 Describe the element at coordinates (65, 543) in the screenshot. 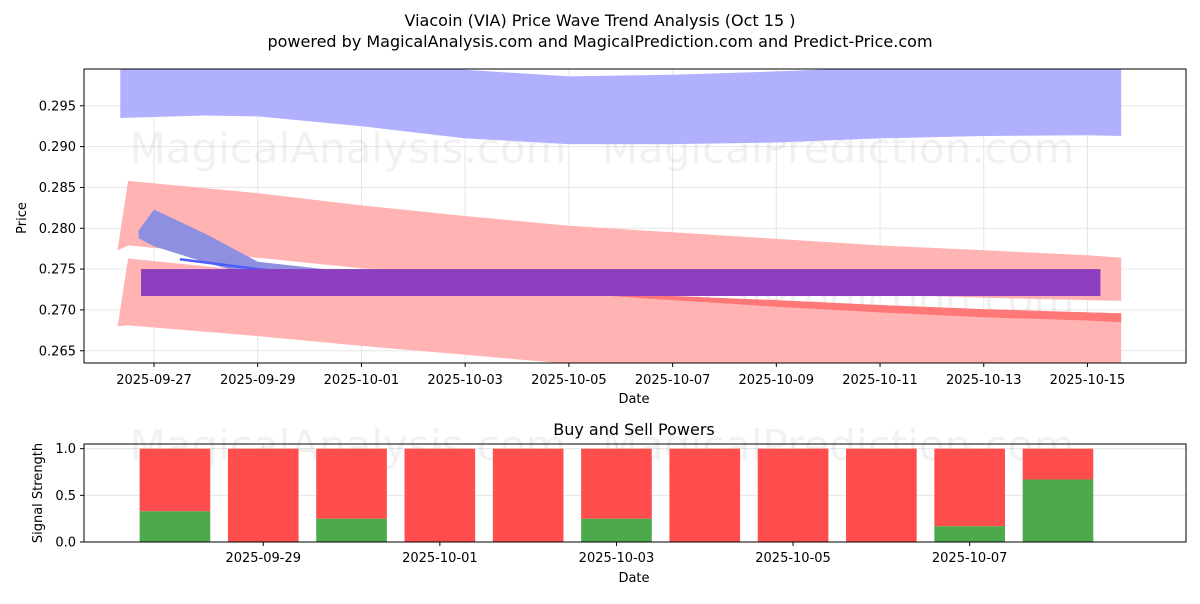

I see `signal-y-tick-label: 0.0` at that location.